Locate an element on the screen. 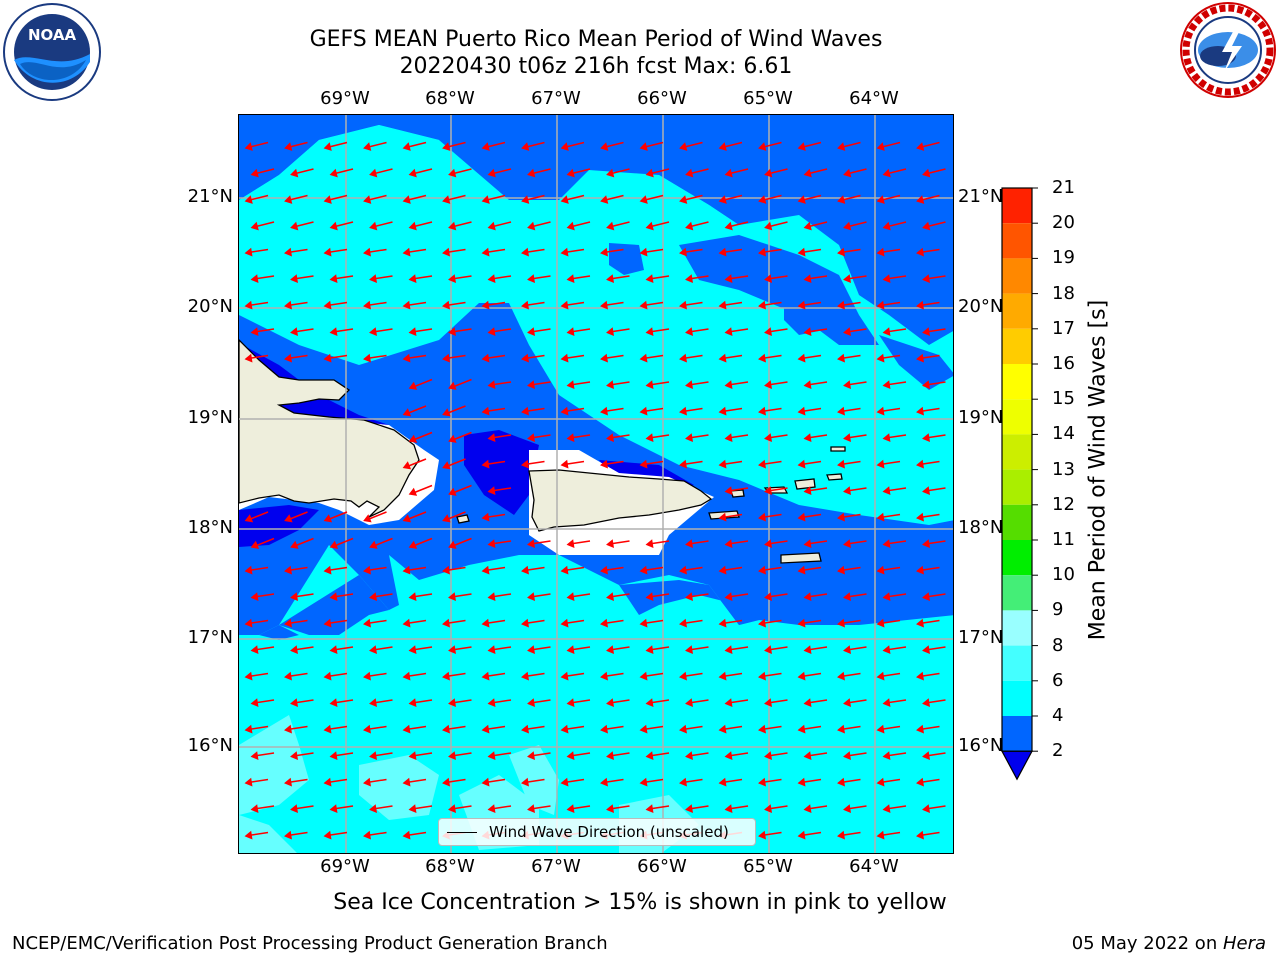 The height and width of the screenshot is (960, 1280). lat-label-right: 16°N is located at coordinates (981, 745).